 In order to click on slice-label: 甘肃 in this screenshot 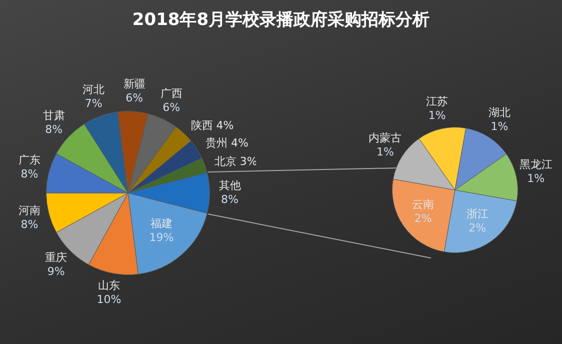, I will do `click(53, 115)`.